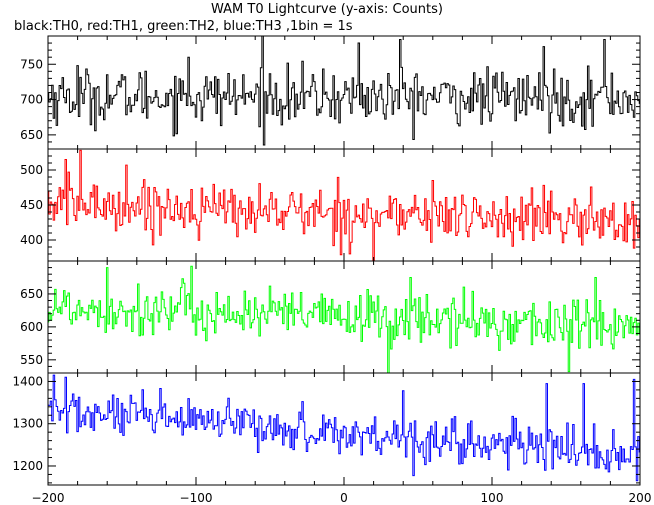 The width and height of the screenshot is (654, 505). Describe the element at coordinates (640, 498) in the screenshot. I see `x-tick-label: 200` at that location.